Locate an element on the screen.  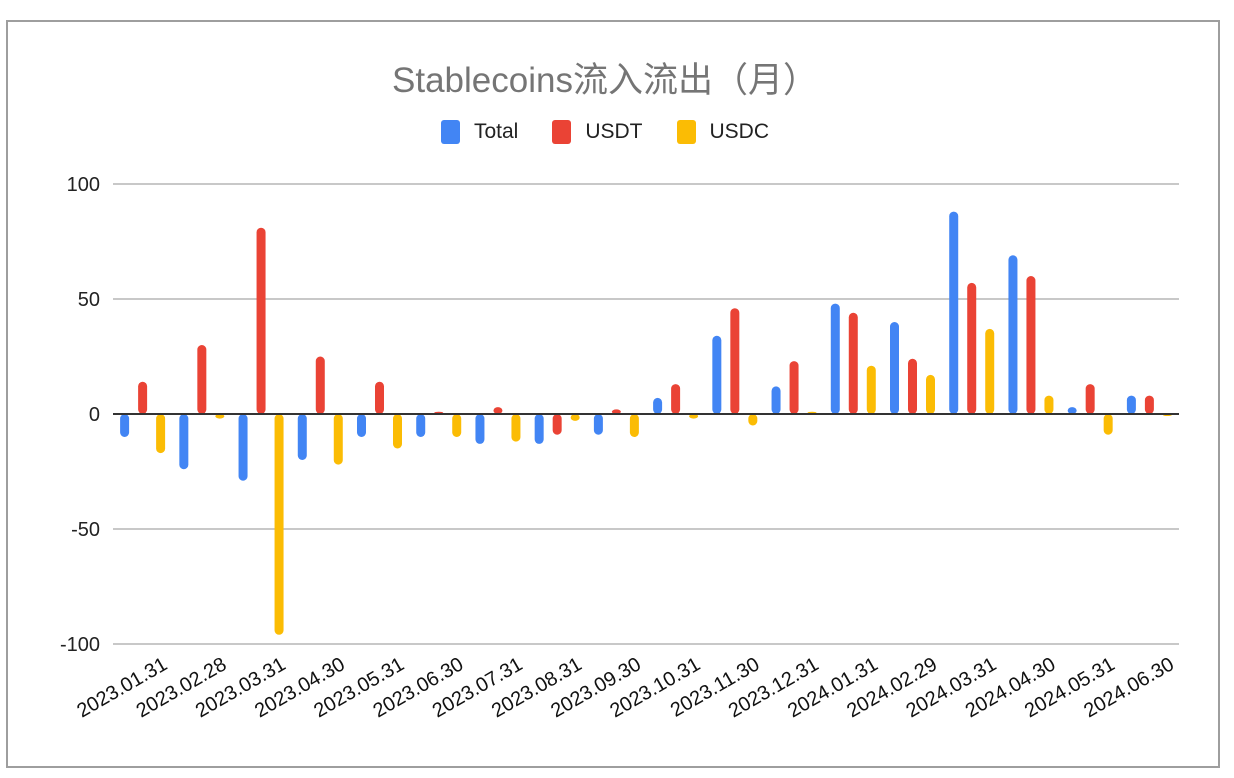
legend-item-total: Total is located at coordinates (479, 132).